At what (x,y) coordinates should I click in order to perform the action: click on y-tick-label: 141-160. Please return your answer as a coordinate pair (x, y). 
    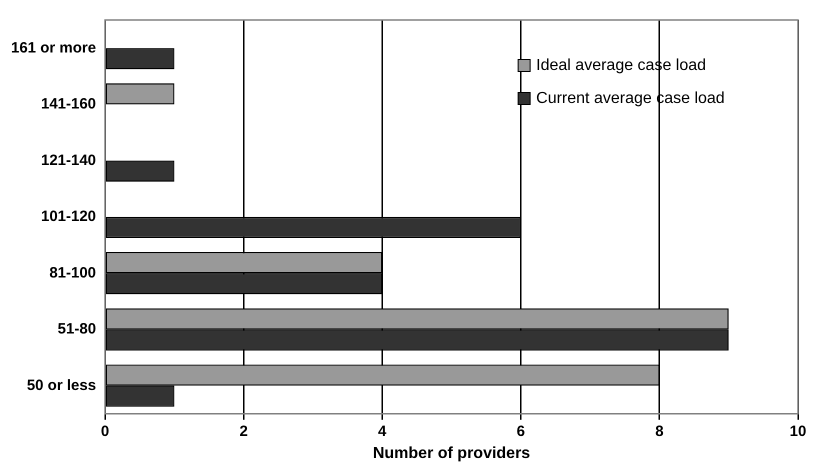
    Looking at the image, I should click on (68, 104).